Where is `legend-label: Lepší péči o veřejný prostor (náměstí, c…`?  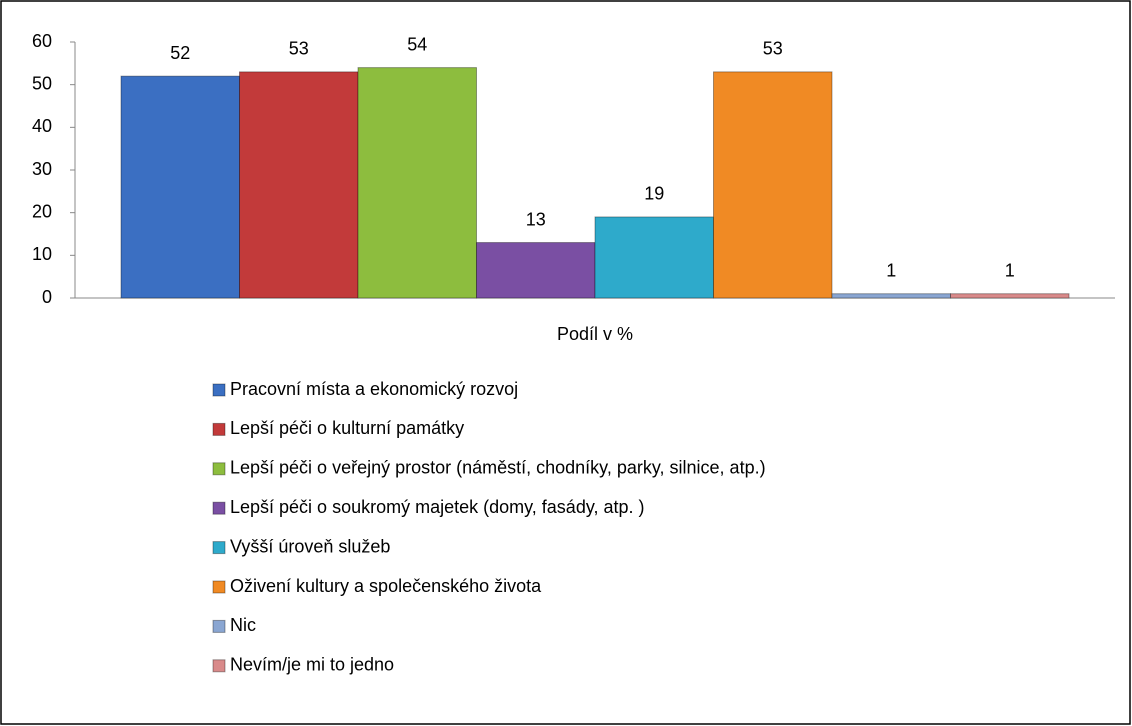
legend-label: Lepší péči o veřejný prostor (náměstí, c… is located at coordinates (498, 468).